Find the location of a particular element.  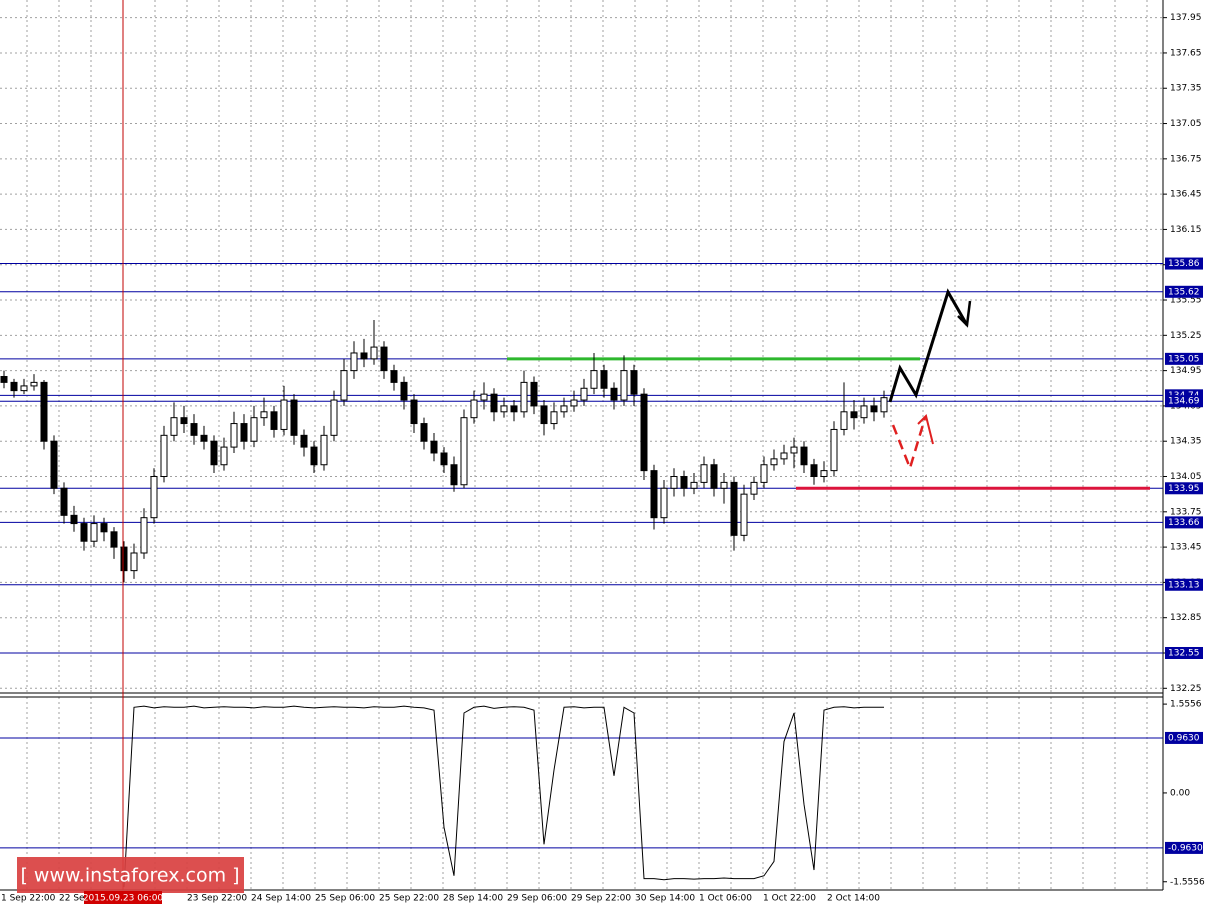

level-label: 133.95 is located at coordinates (1184, 489).